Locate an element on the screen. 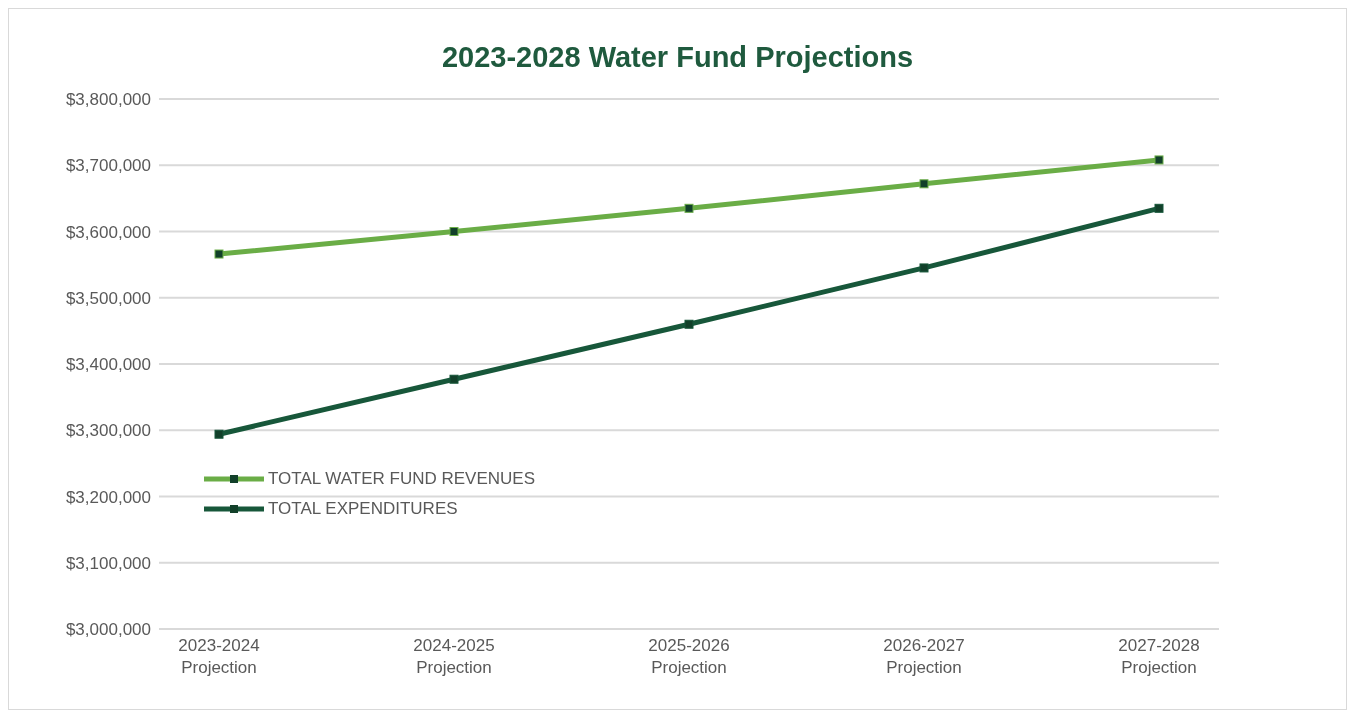 This screenshot has width=1353, height=717. y-tick-label: $3,600,000 is located at coordinates (108, 232).